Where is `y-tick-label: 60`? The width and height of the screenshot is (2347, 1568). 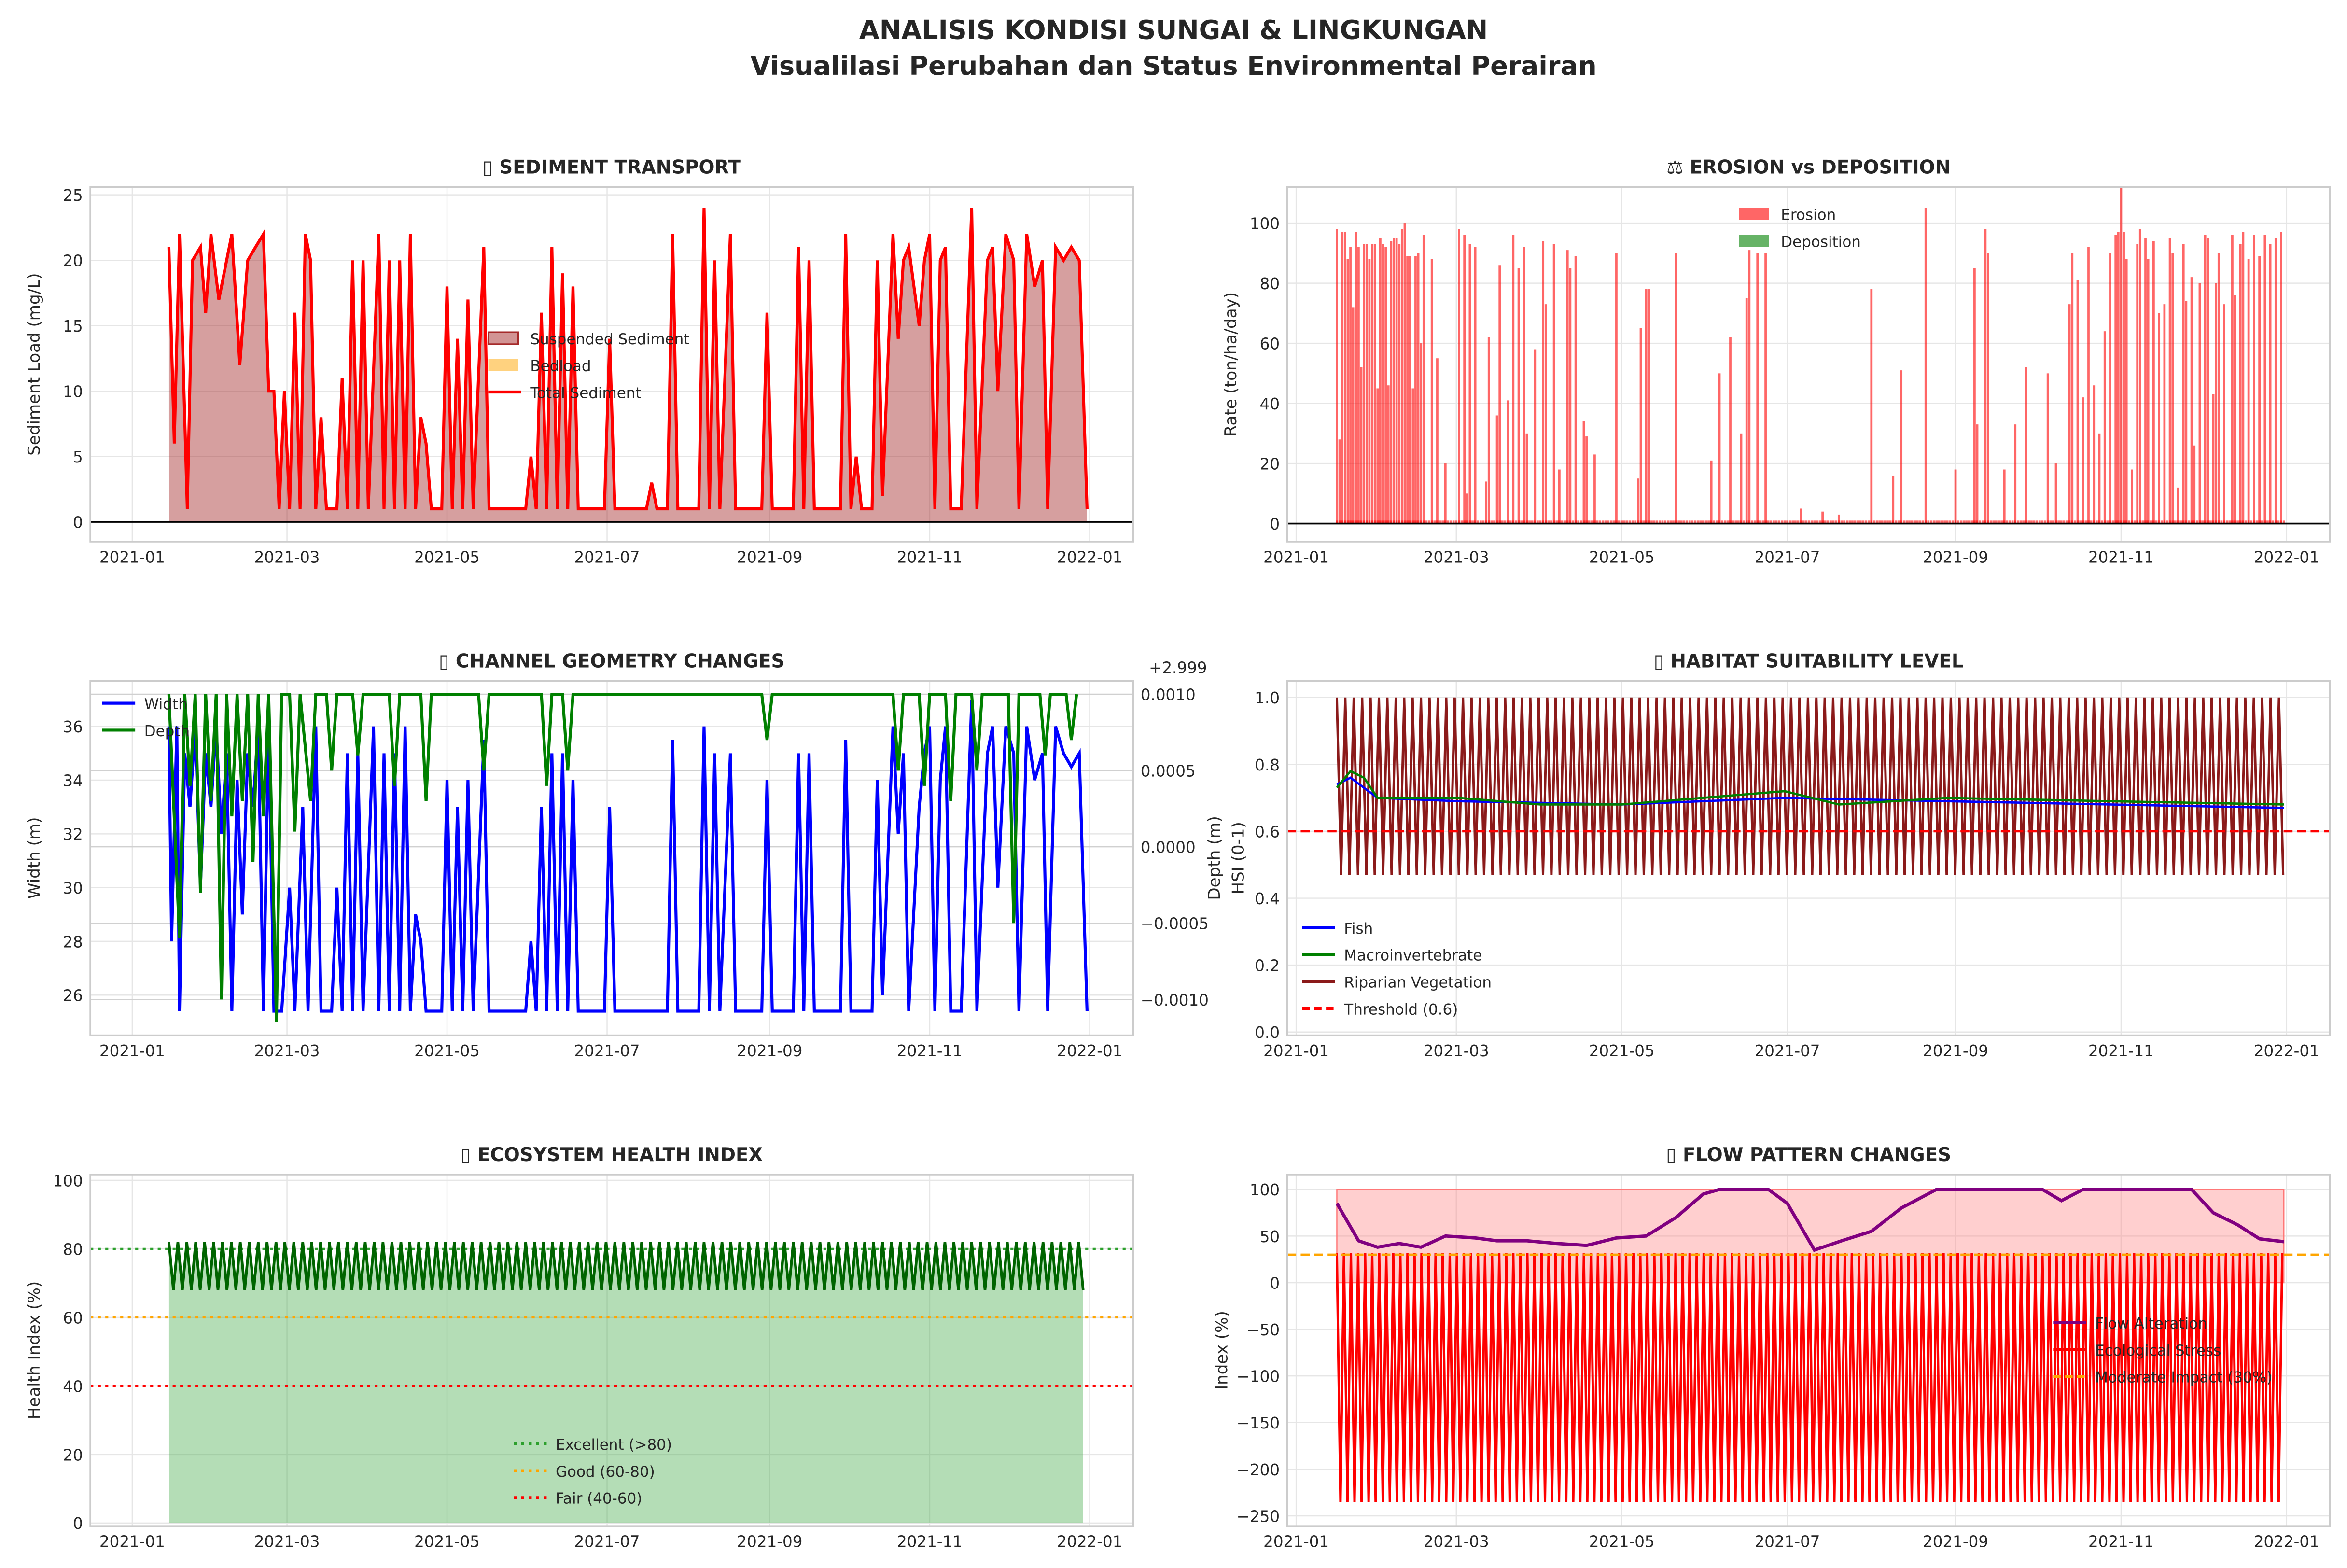
y-tick-label: 60 is located at coordinates (1270, 344).